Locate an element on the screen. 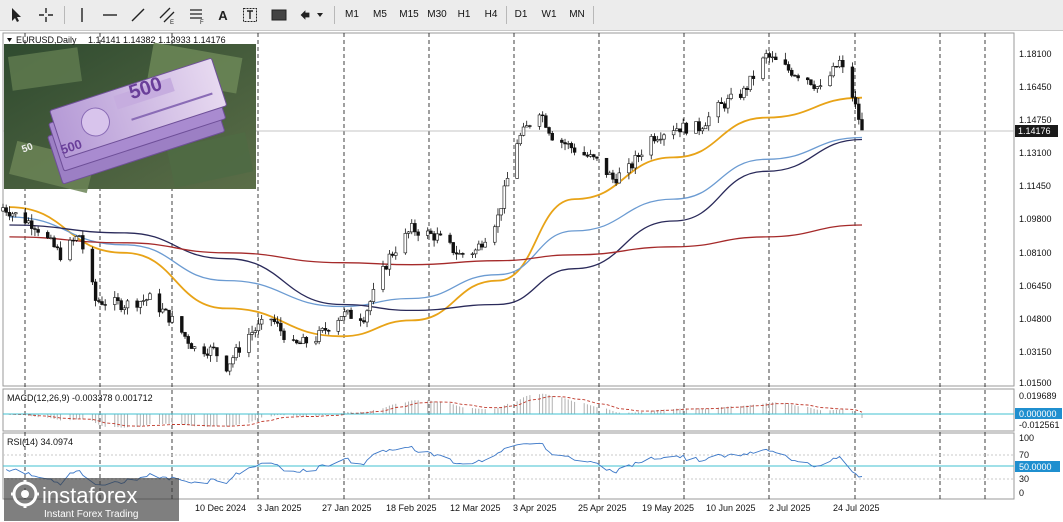 The height and width of the screenshot is (522, 1063). text-icon: A is located at coordinates (223, 15).